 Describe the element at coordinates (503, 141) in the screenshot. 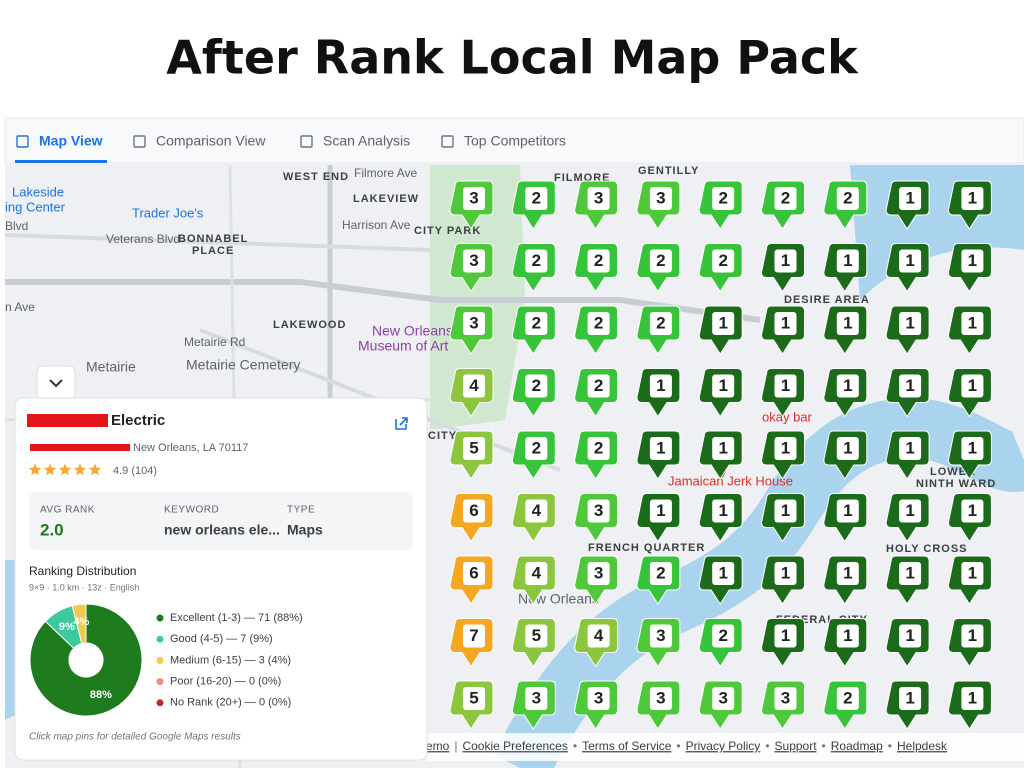

I see `tab: Top Competitors` at that location.